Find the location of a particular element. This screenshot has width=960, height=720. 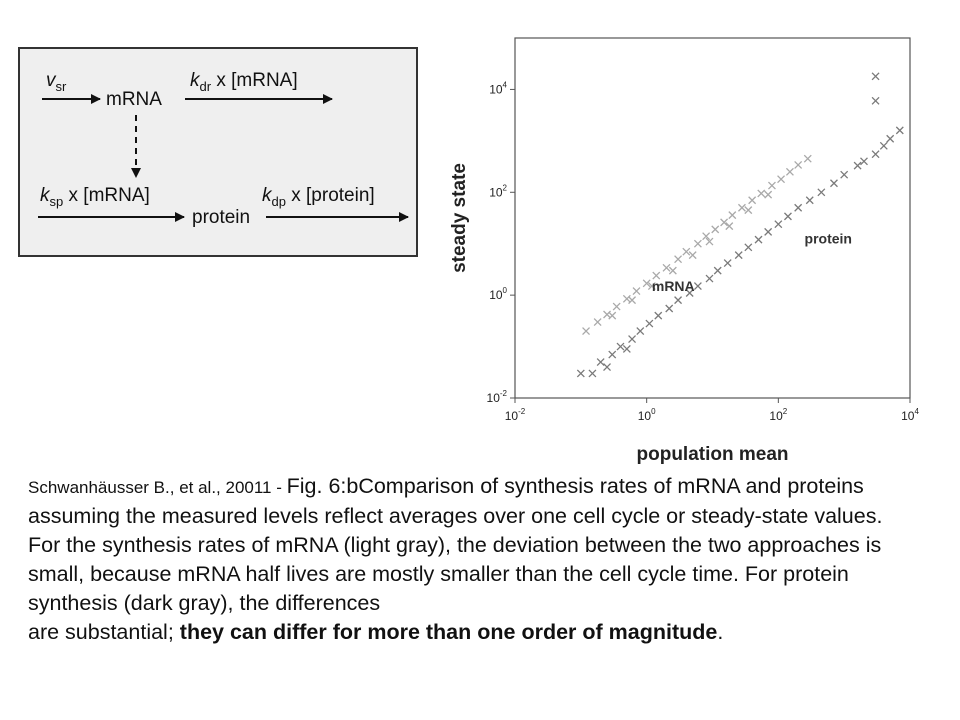

y-tick-label: 10² is located at coordinates (498, 191).